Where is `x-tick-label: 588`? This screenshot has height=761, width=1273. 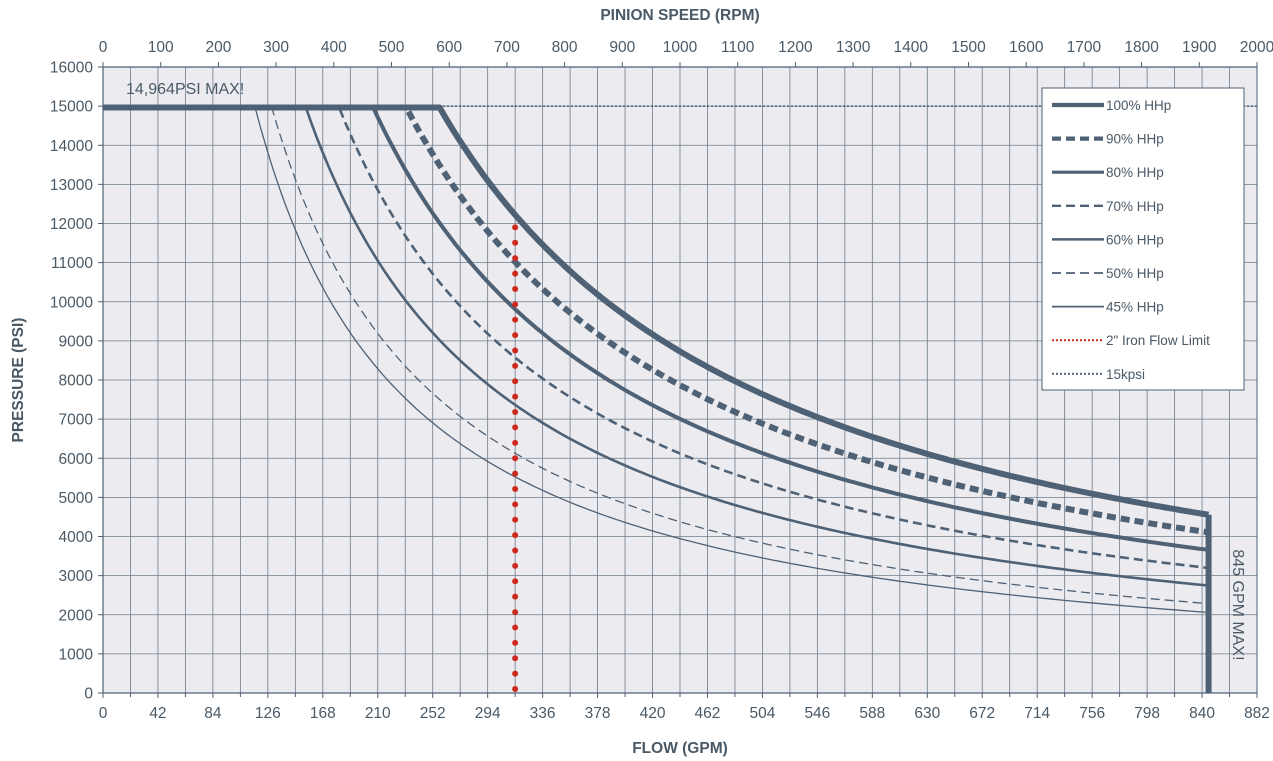 x-tick-label: 588 is located at coordinates (872, 713).